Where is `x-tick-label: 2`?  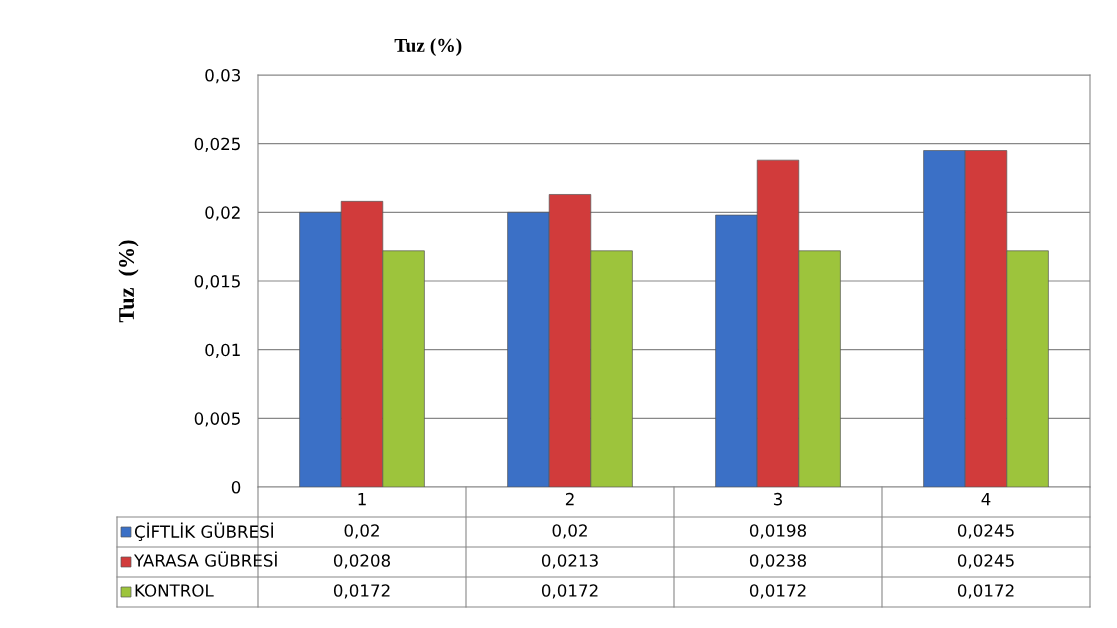 x-tick-label: 2 is located at coordinates (569, 499).